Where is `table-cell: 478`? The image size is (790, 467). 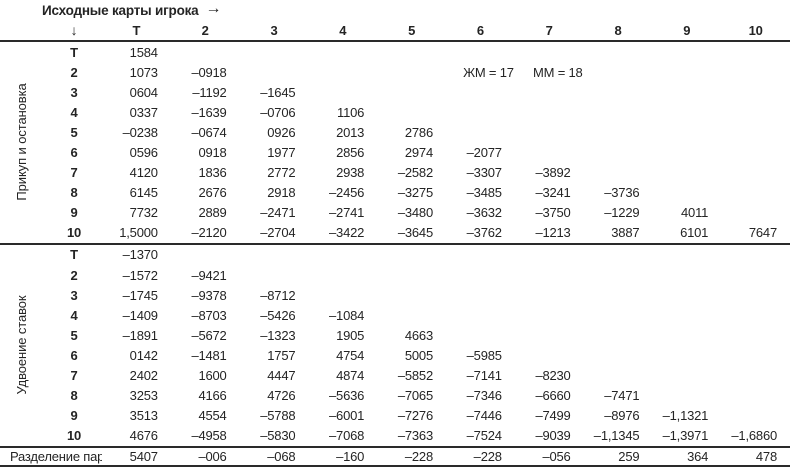 table-cell: 478 is located at coordinates (766, 456).